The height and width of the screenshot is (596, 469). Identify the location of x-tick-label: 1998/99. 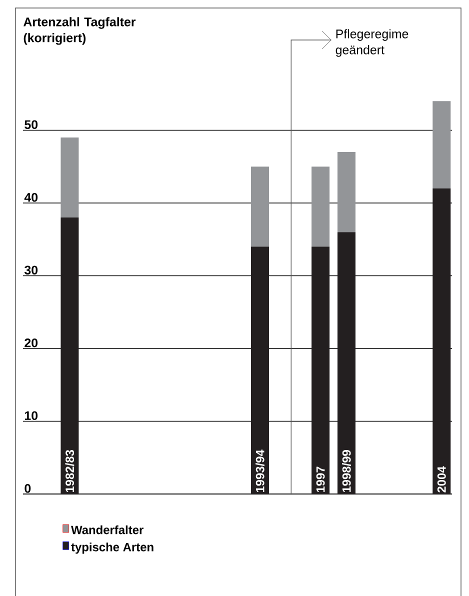
(346, 471).